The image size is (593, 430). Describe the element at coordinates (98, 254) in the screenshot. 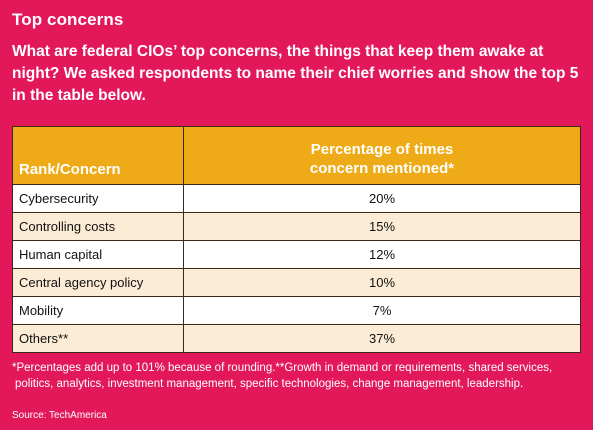

I see `concern-cell: Human capital` at that location.